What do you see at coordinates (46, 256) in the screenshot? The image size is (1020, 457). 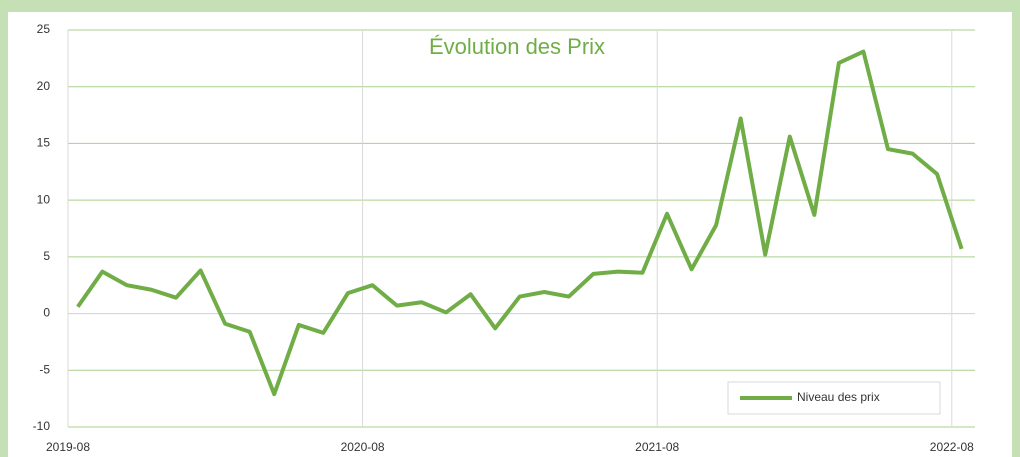 I see `y-tick-label: 5` at bounding box center [46, 256].